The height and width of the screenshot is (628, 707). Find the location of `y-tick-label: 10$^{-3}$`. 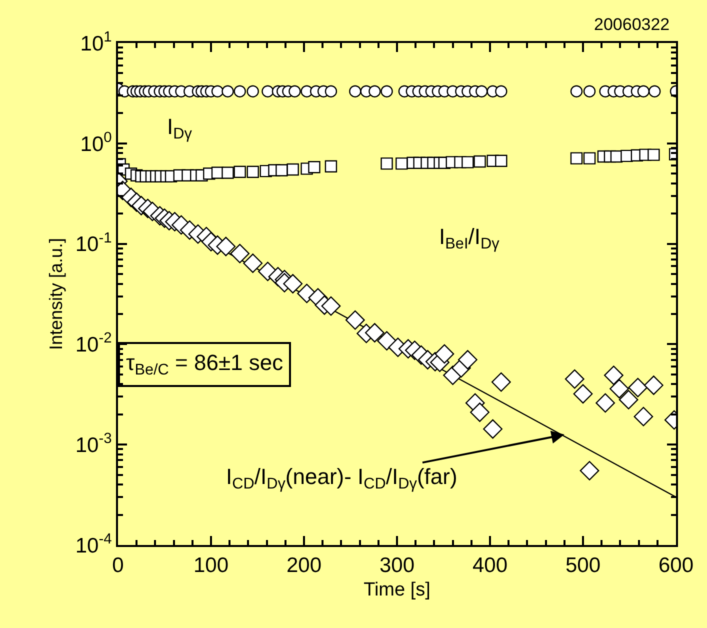

y-tick-label: 10$^{-3}$ is located at coordinates (93, 444).